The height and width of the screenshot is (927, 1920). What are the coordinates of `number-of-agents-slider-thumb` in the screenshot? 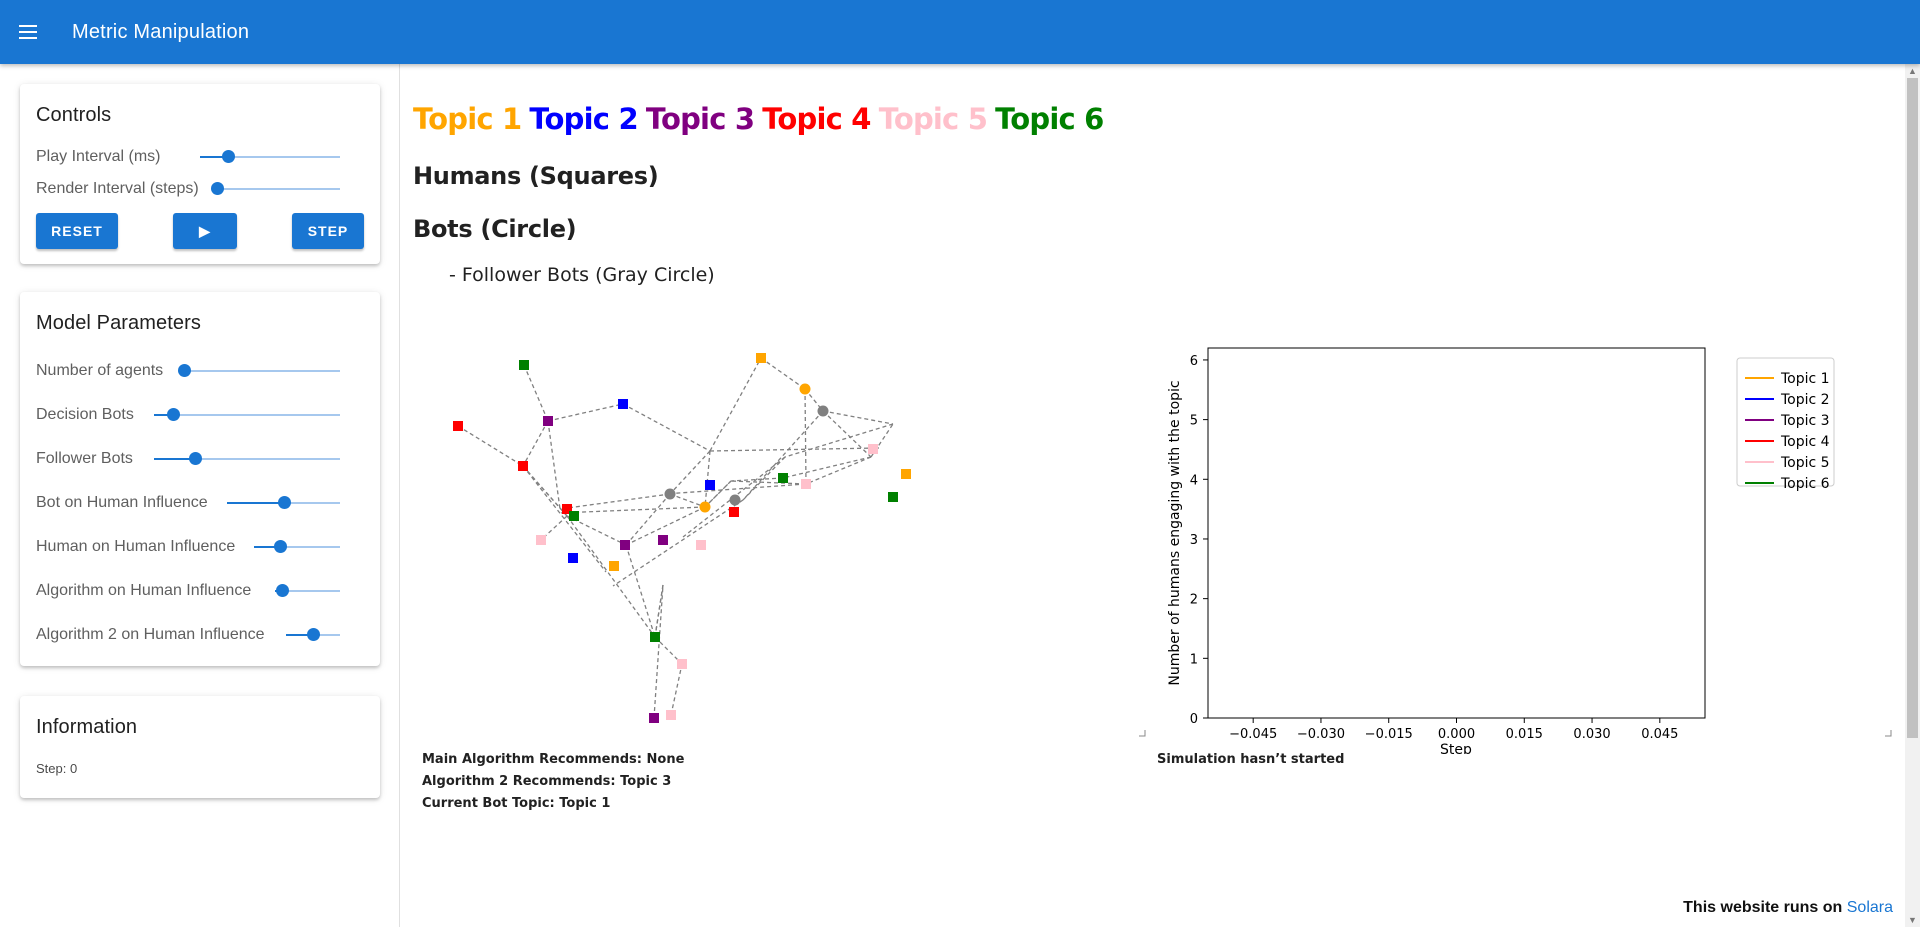 It's located at (184, 370).